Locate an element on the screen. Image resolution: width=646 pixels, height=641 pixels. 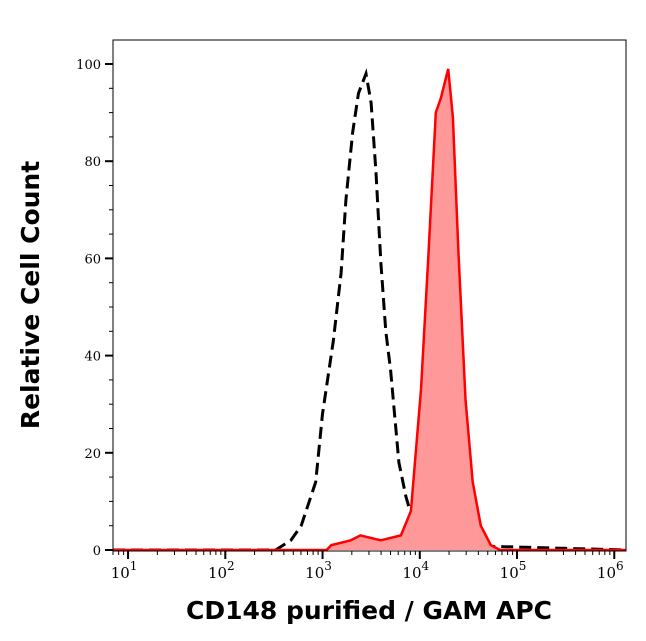
y-tick-label: 20 is located at coordinates (92, 454).